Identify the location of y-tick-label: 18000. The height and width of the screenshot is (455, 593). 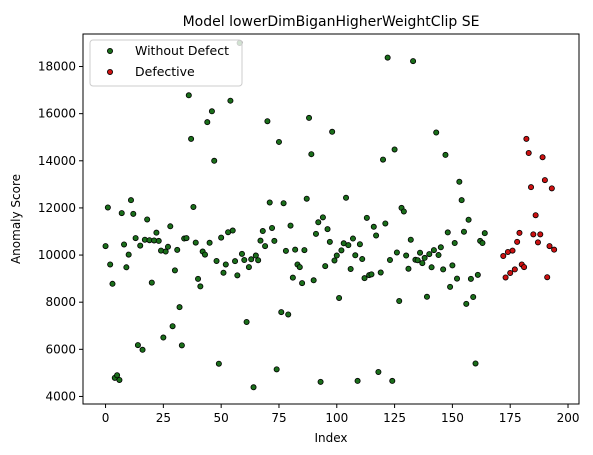
(57, 67).